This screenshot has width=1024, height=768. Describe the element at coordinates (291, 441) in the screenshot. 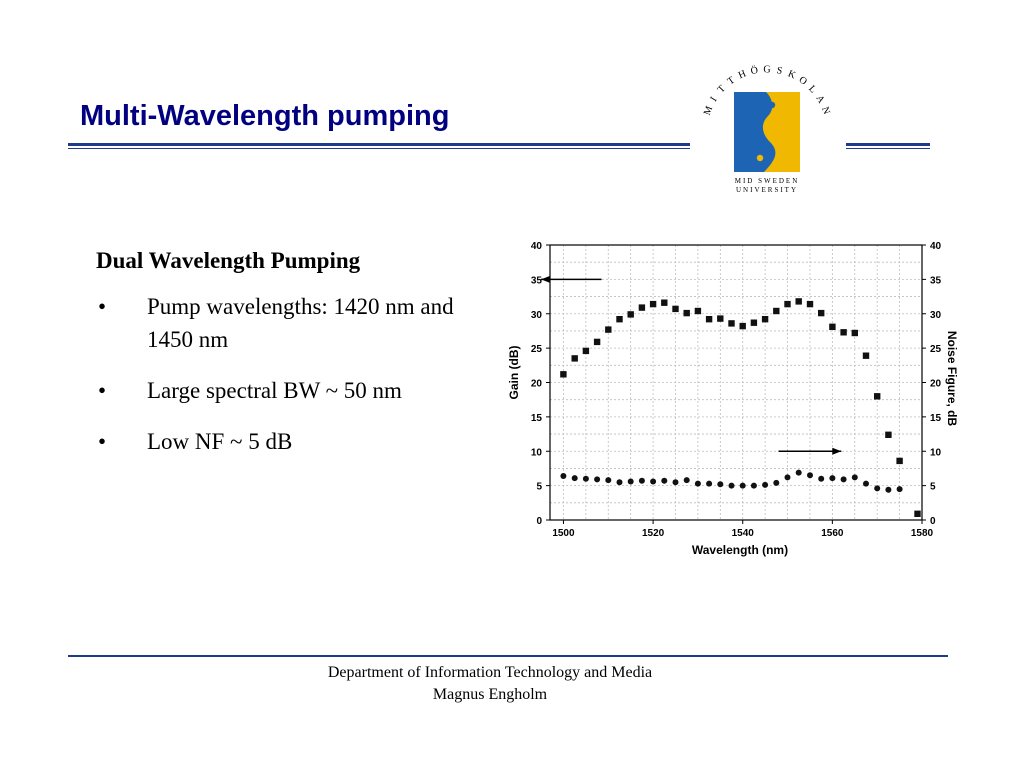

I see `bullet-item: • Low NF ~ 5 dB` at that location.